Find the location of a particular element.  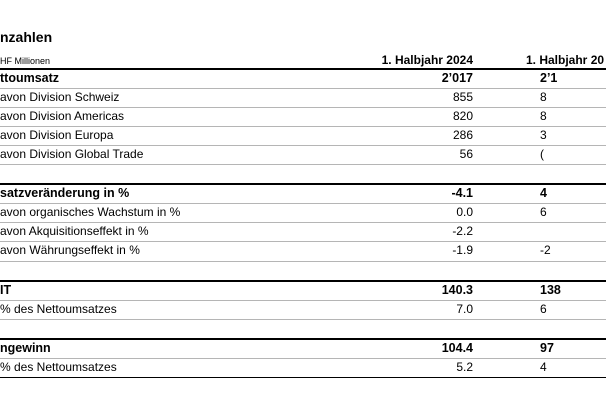

table-row: avon organisches Wachstum in % 0.0 6 is located at coordinates (303, 212).